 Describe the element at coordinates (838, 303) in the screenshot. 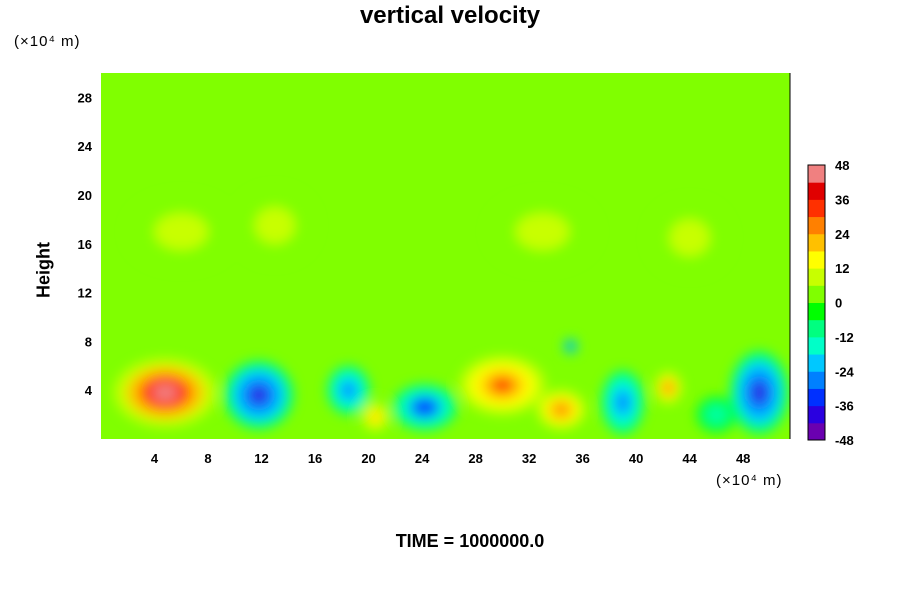

I see `colorbar-tick-label: 0` at that location.